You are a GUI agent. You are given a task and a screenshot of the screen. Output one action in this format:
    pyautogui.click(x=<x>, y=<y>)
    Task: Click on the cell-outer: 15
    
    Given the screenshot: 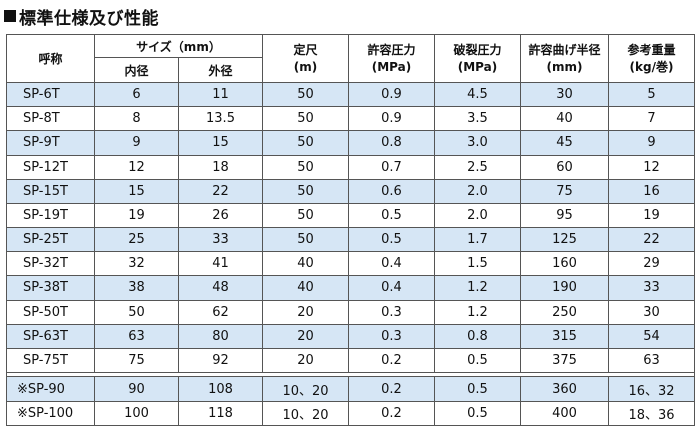 What is the action you would take?
    pyautogui.click(x=220, y=143)
    